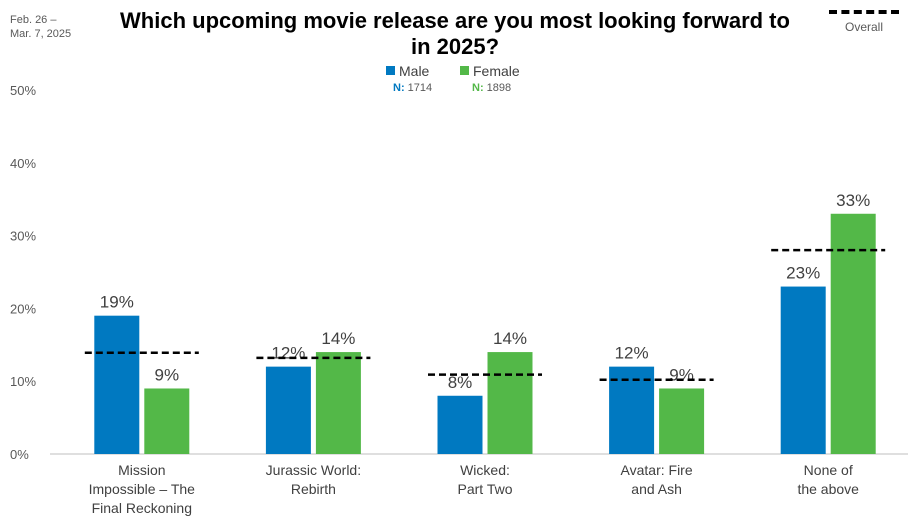 This screenshot has width=913, height=525. I want to click on male-data-label: 8%, so click(460, 382).